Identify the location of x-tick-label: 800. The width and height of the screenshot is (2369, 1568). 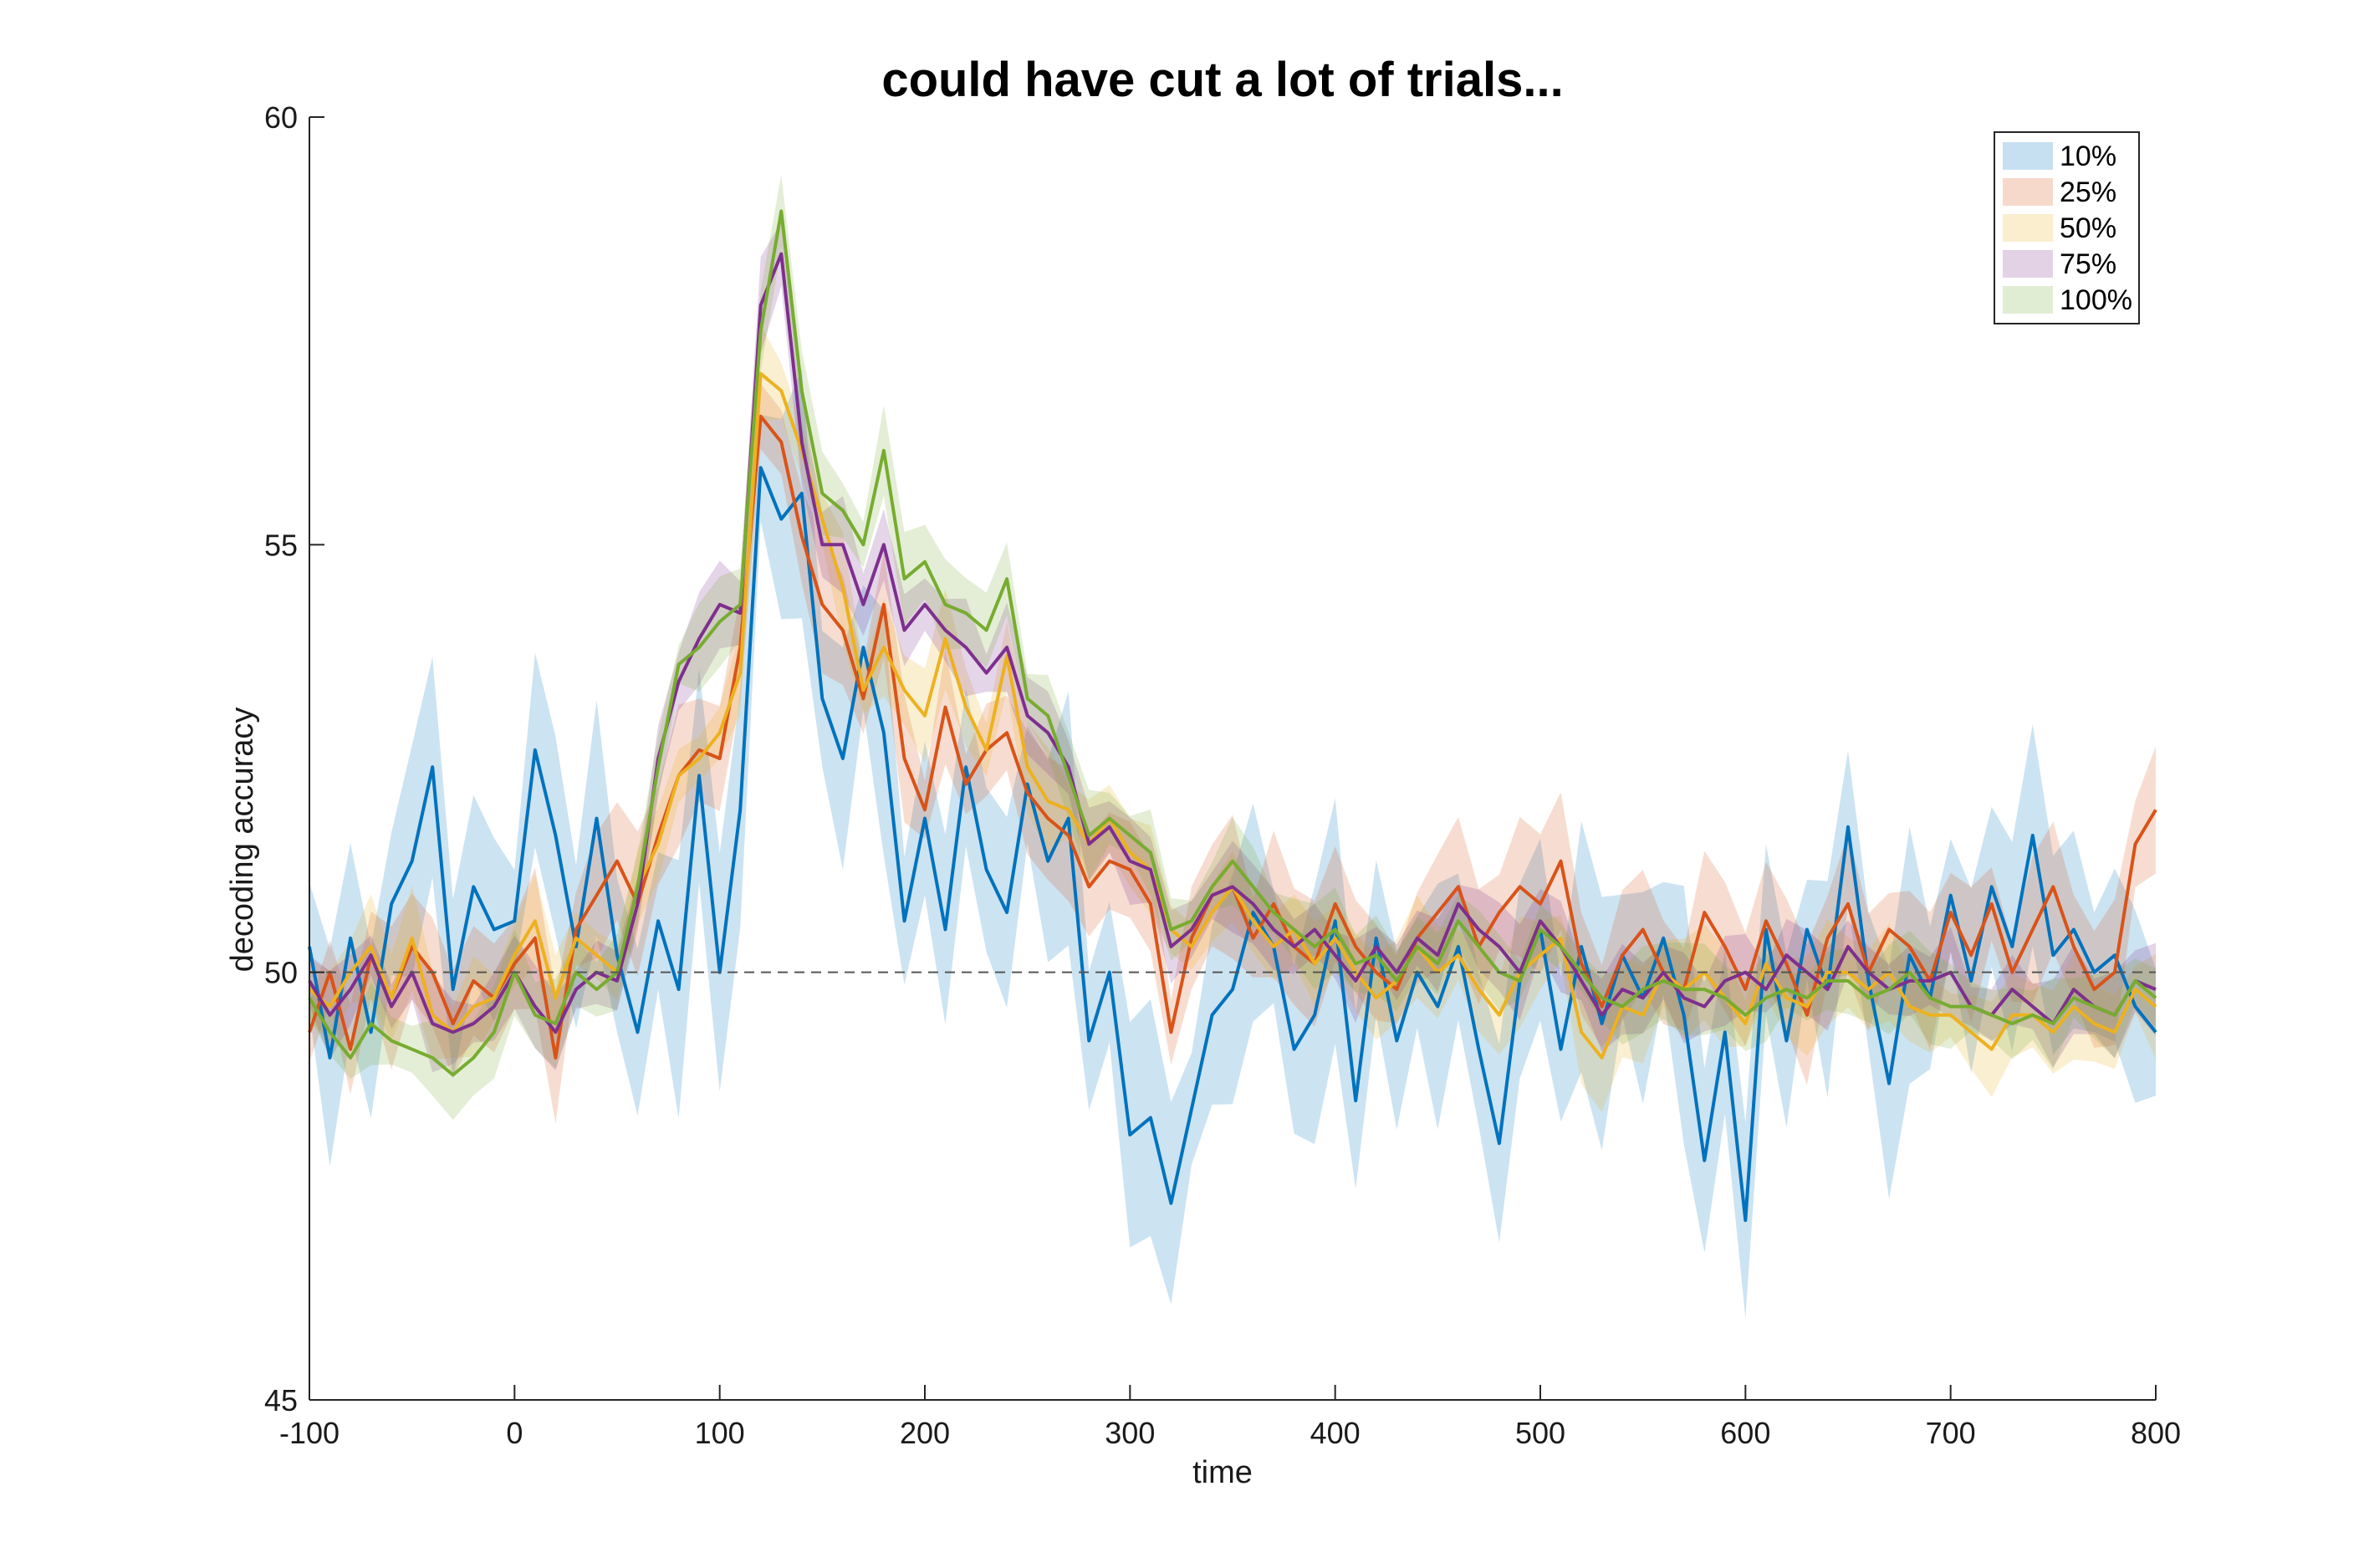
(2156, 1433).